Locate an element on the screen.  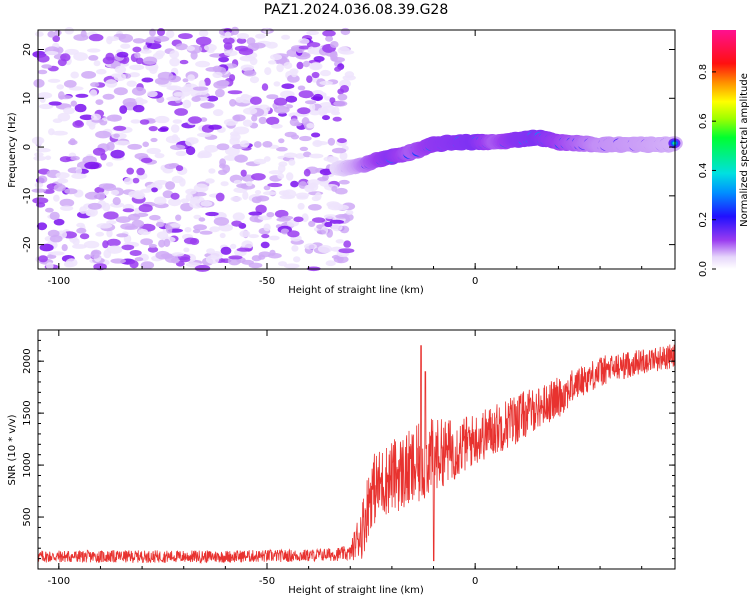
spectrogram-signal-ridge is located at coordinates (506, 153).